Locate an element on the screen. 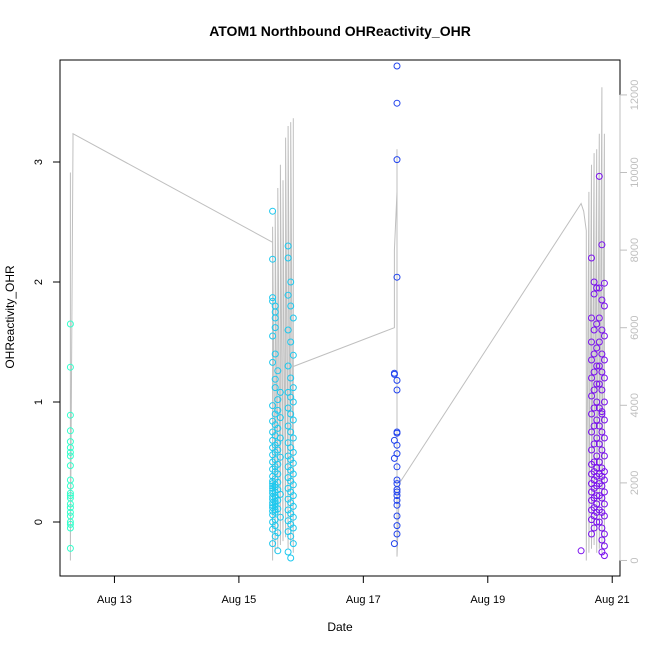  x-tick-label: Aug 19 is located at coordinates (487, 600).